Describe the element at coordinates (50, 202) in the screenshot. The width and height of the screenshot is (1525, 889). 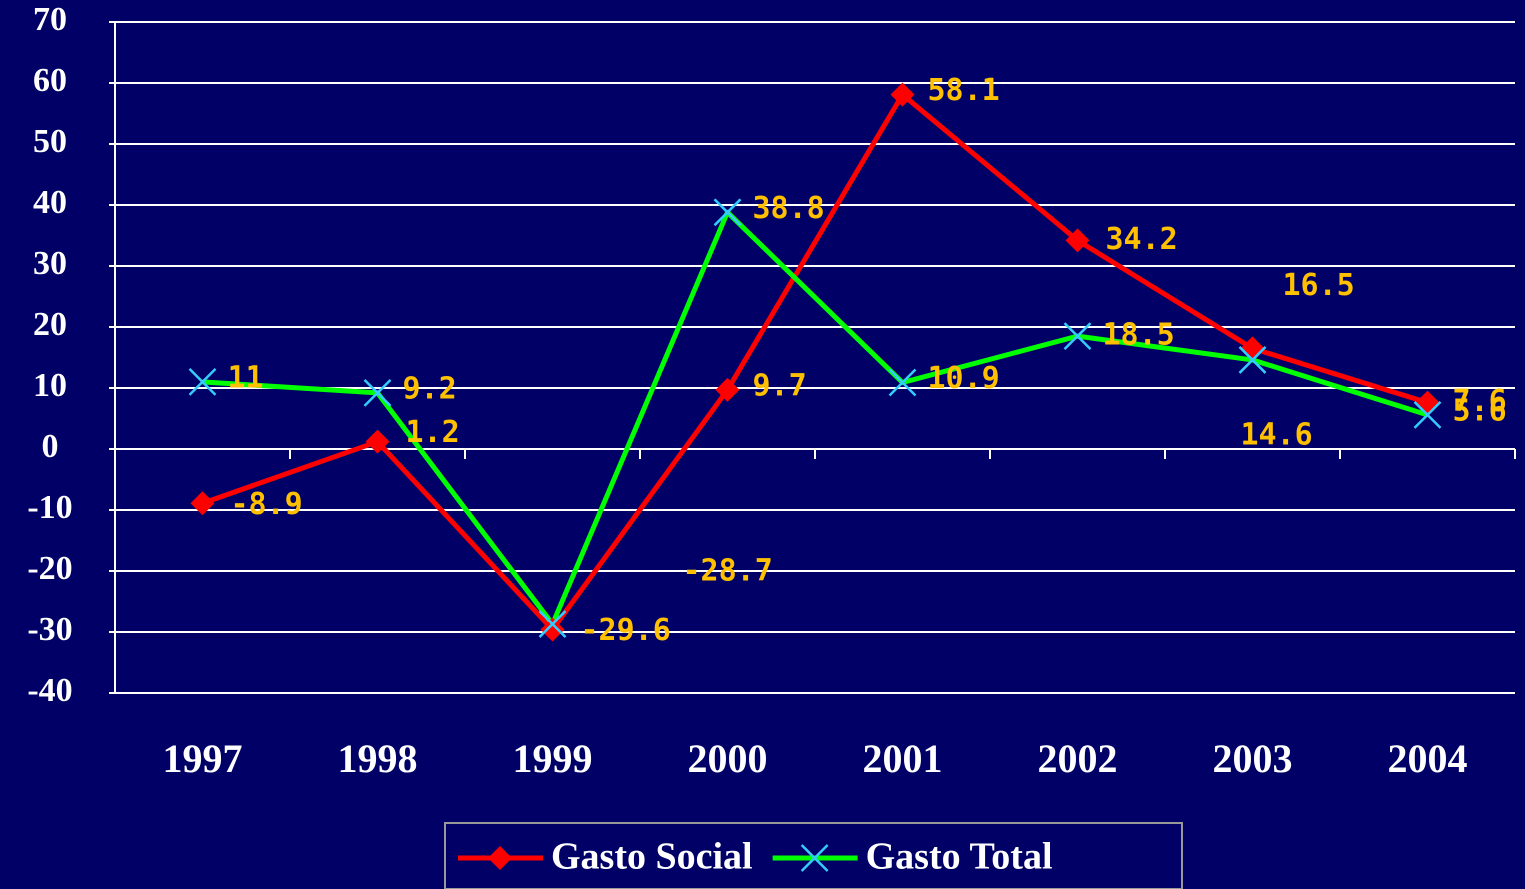
I see `y-tick-label: 40` at that location.